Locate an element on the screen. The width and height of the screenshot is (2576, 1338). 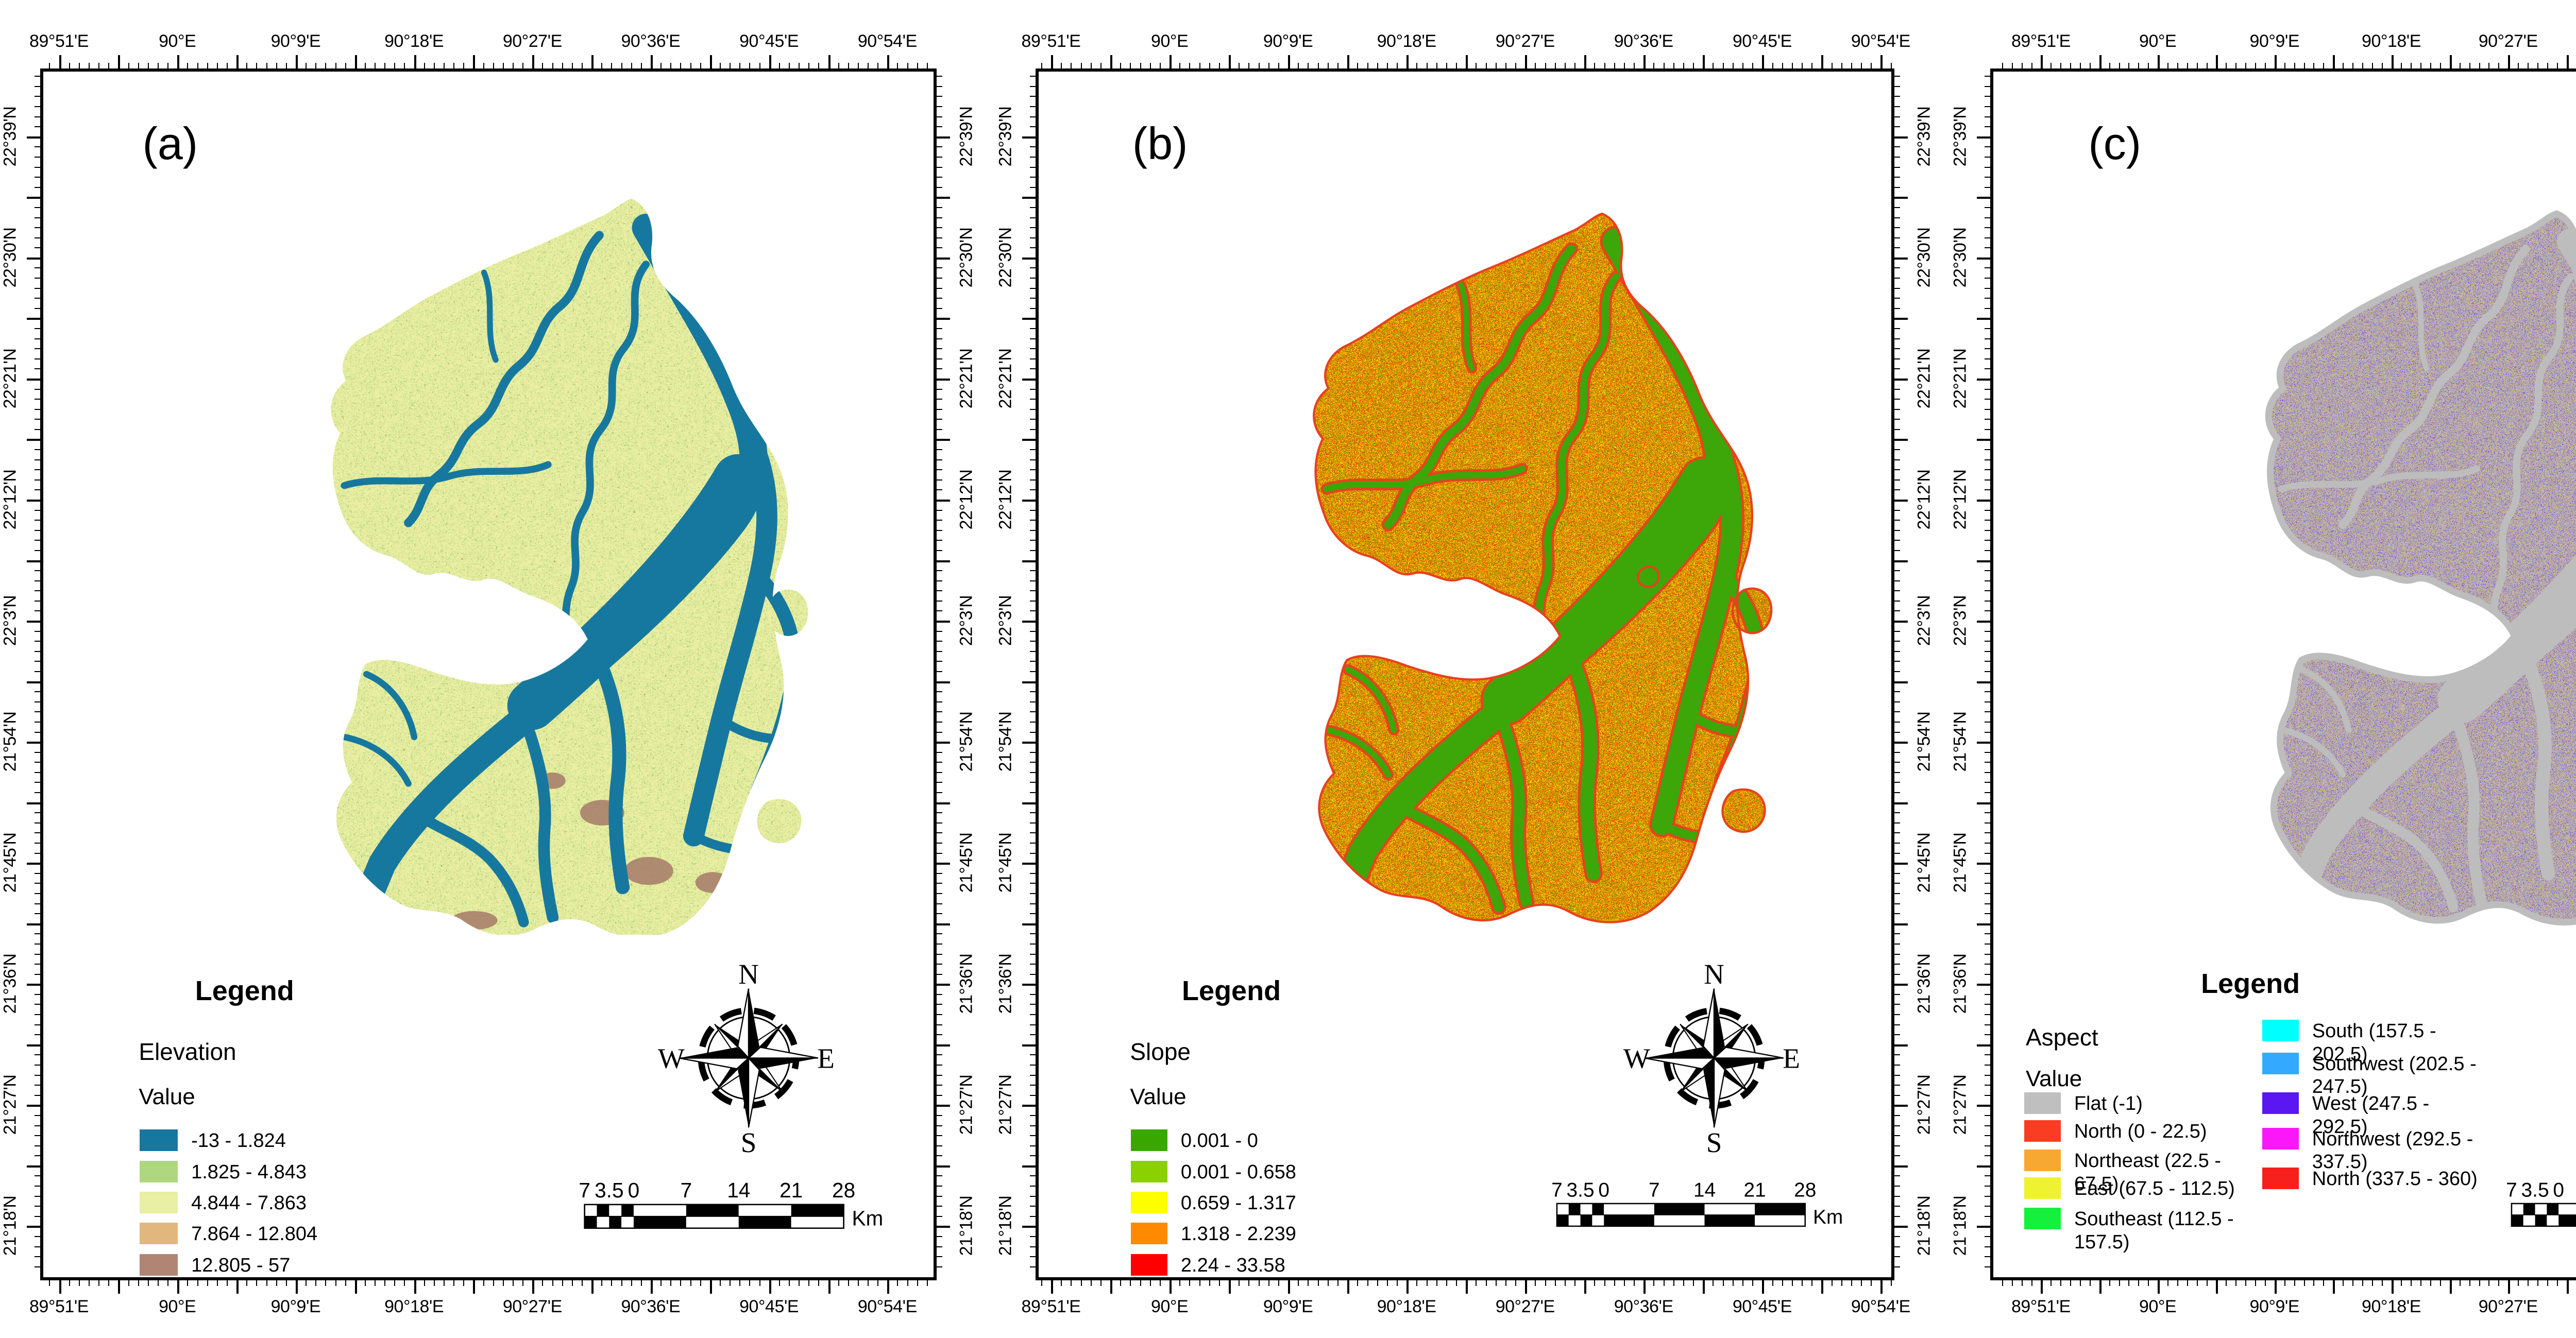
legend-swatch is located at coordinates (159, 1234).